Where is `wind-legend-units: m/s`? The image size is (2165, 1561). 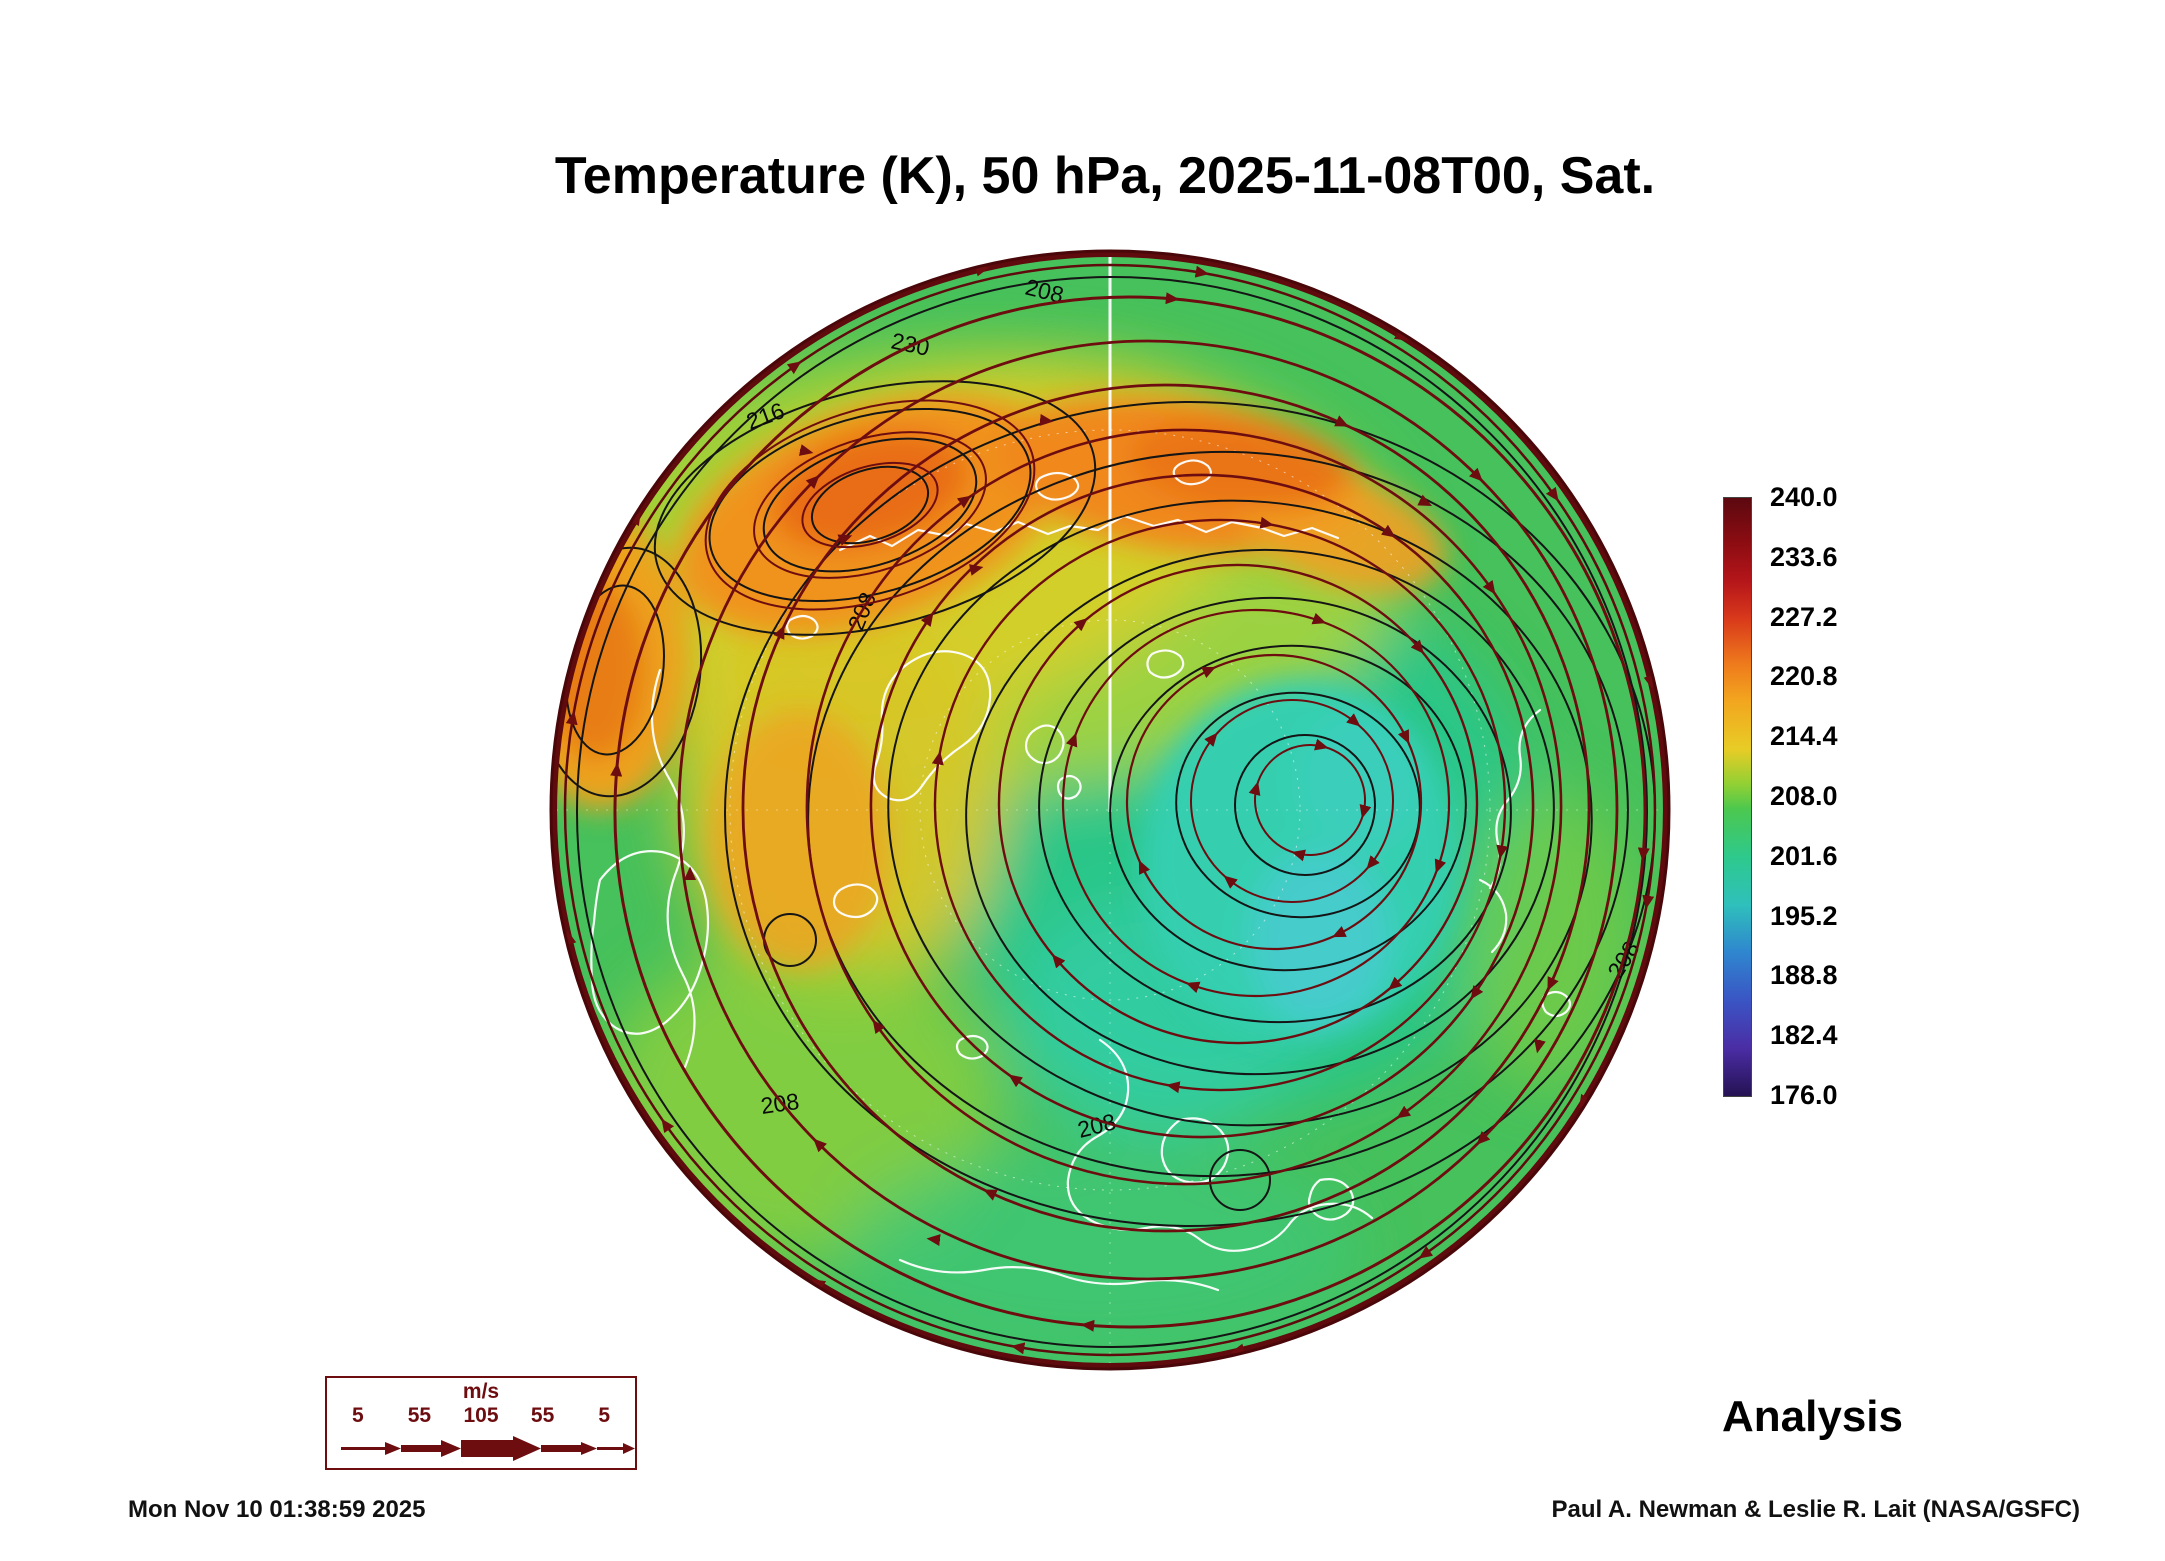 wind-legend-units: m/s is located at coordinates (481, 1391).